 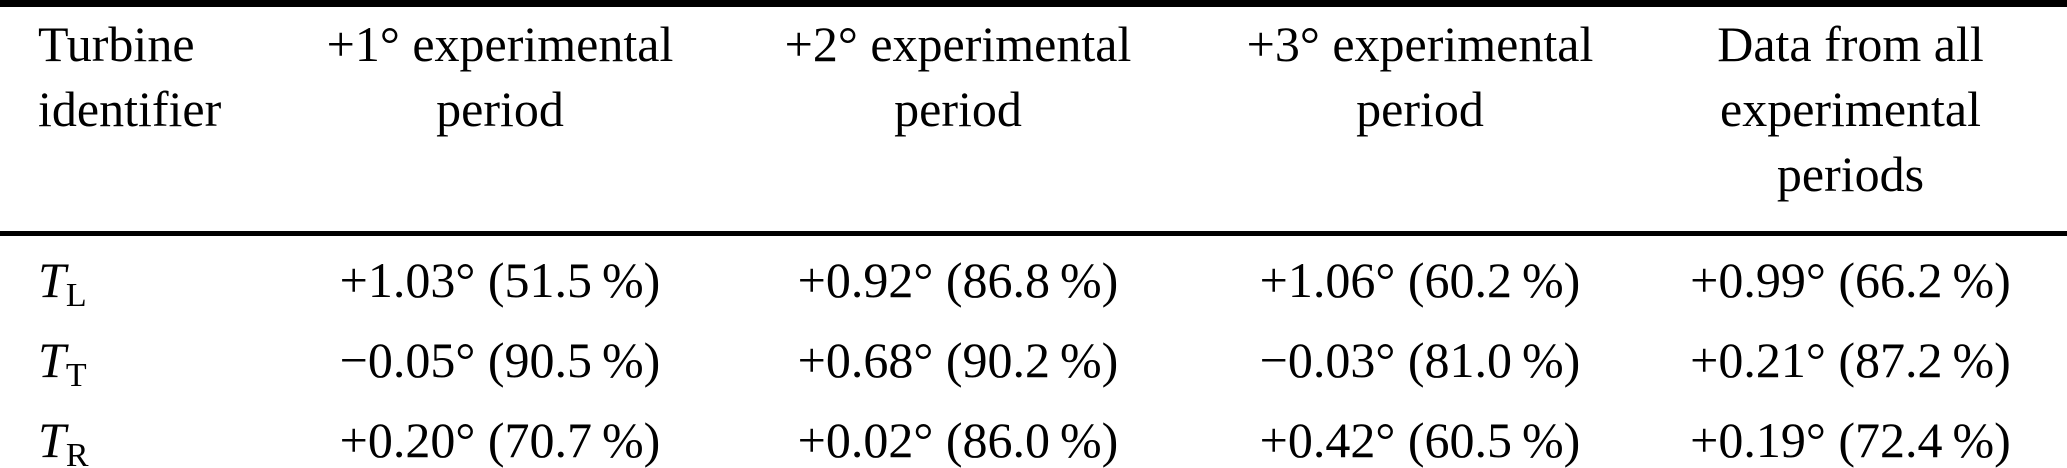 What do you see at coordinates (1420, 280) in the screenshot?
I see `cell-value: +1.06° (60.2 %)` at bounding box center [1420, 280].